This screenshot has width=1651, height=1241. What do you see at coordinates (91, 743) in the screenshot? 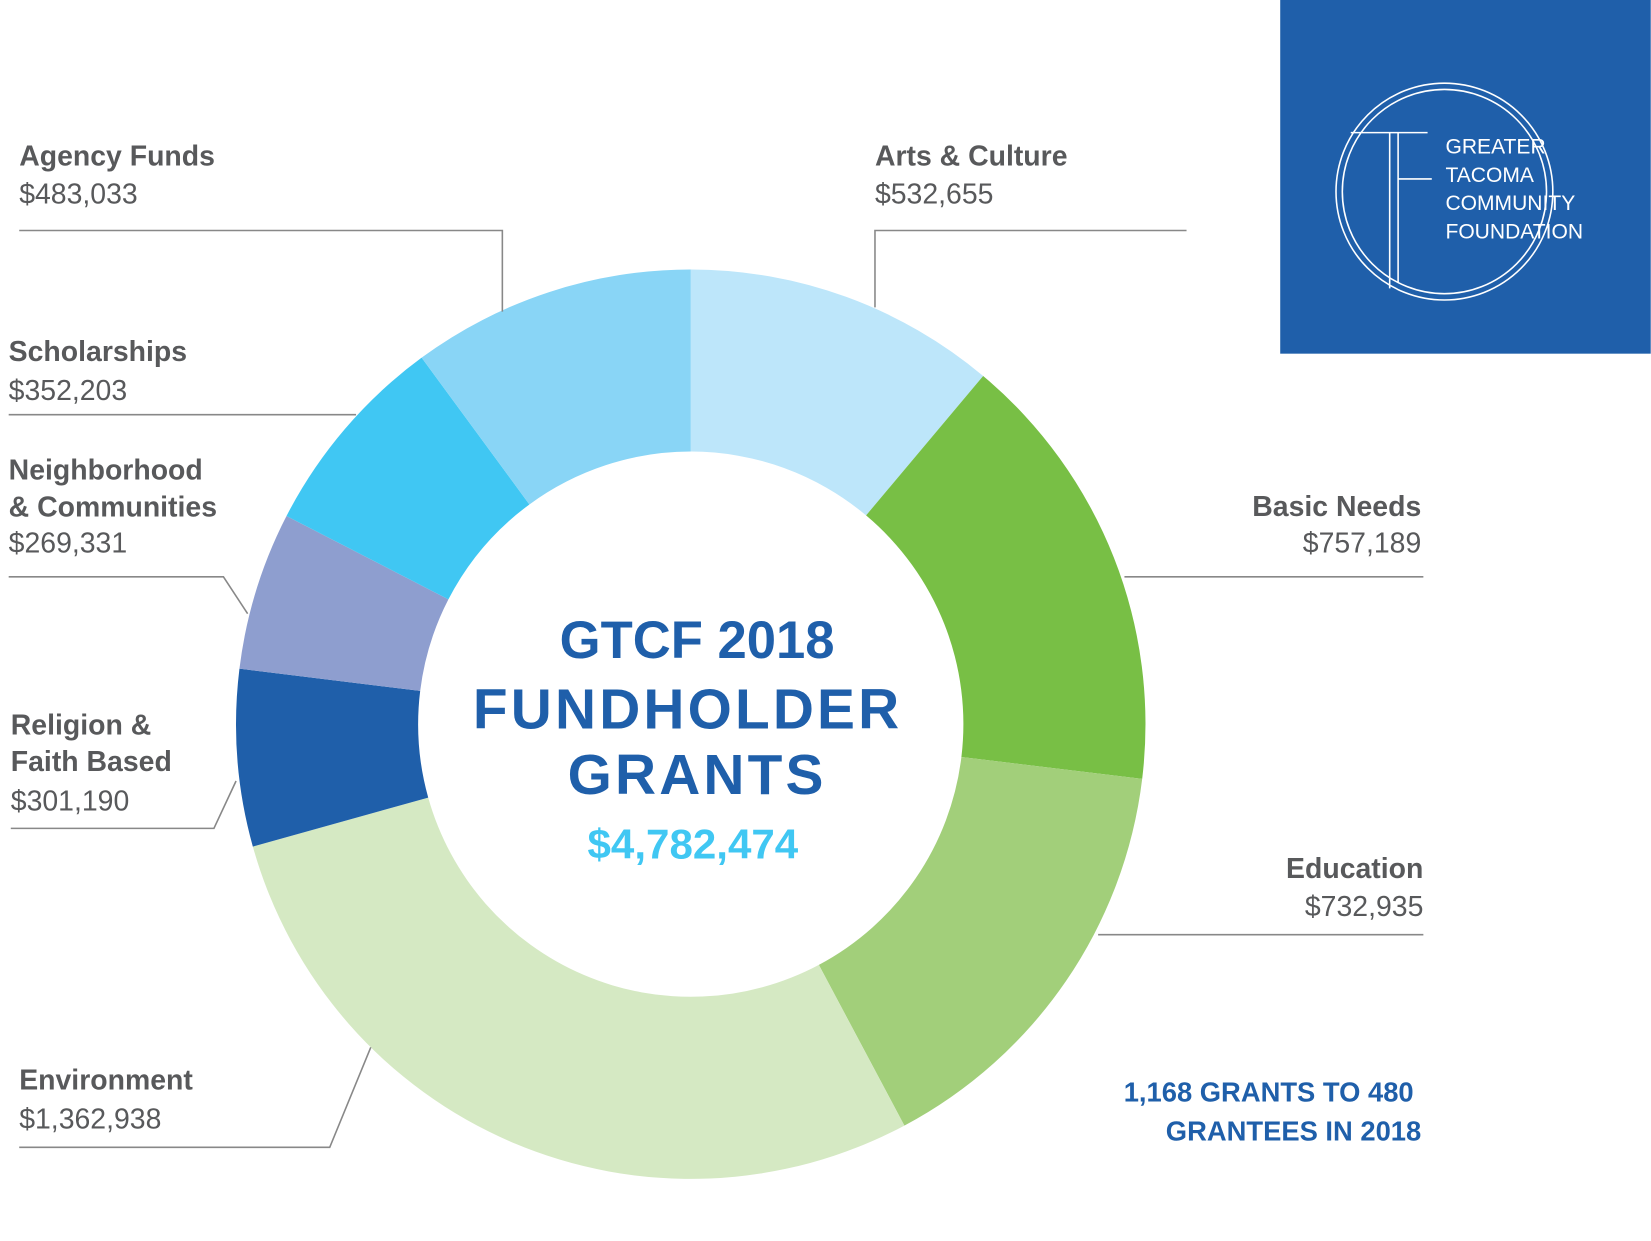
I see `slice-name: Religion & Faith Based` at bounding box center [91, 743].